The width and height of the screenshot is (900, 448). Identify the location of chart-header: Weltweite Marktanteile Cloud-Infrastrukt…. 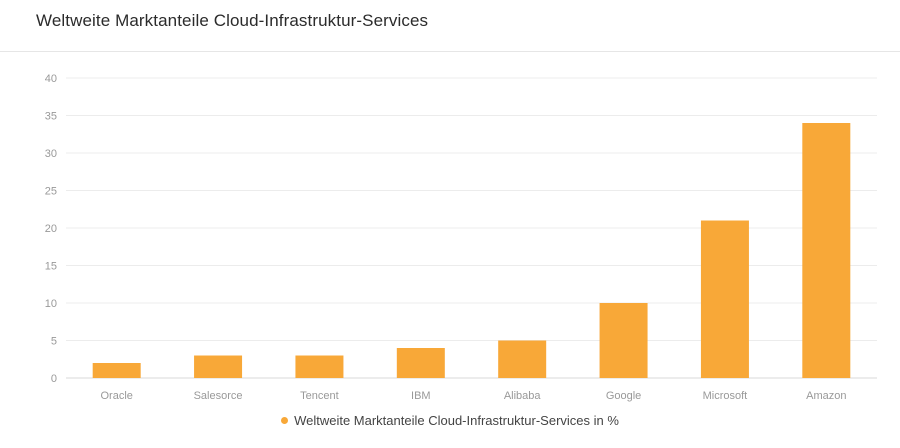
(450, 26).